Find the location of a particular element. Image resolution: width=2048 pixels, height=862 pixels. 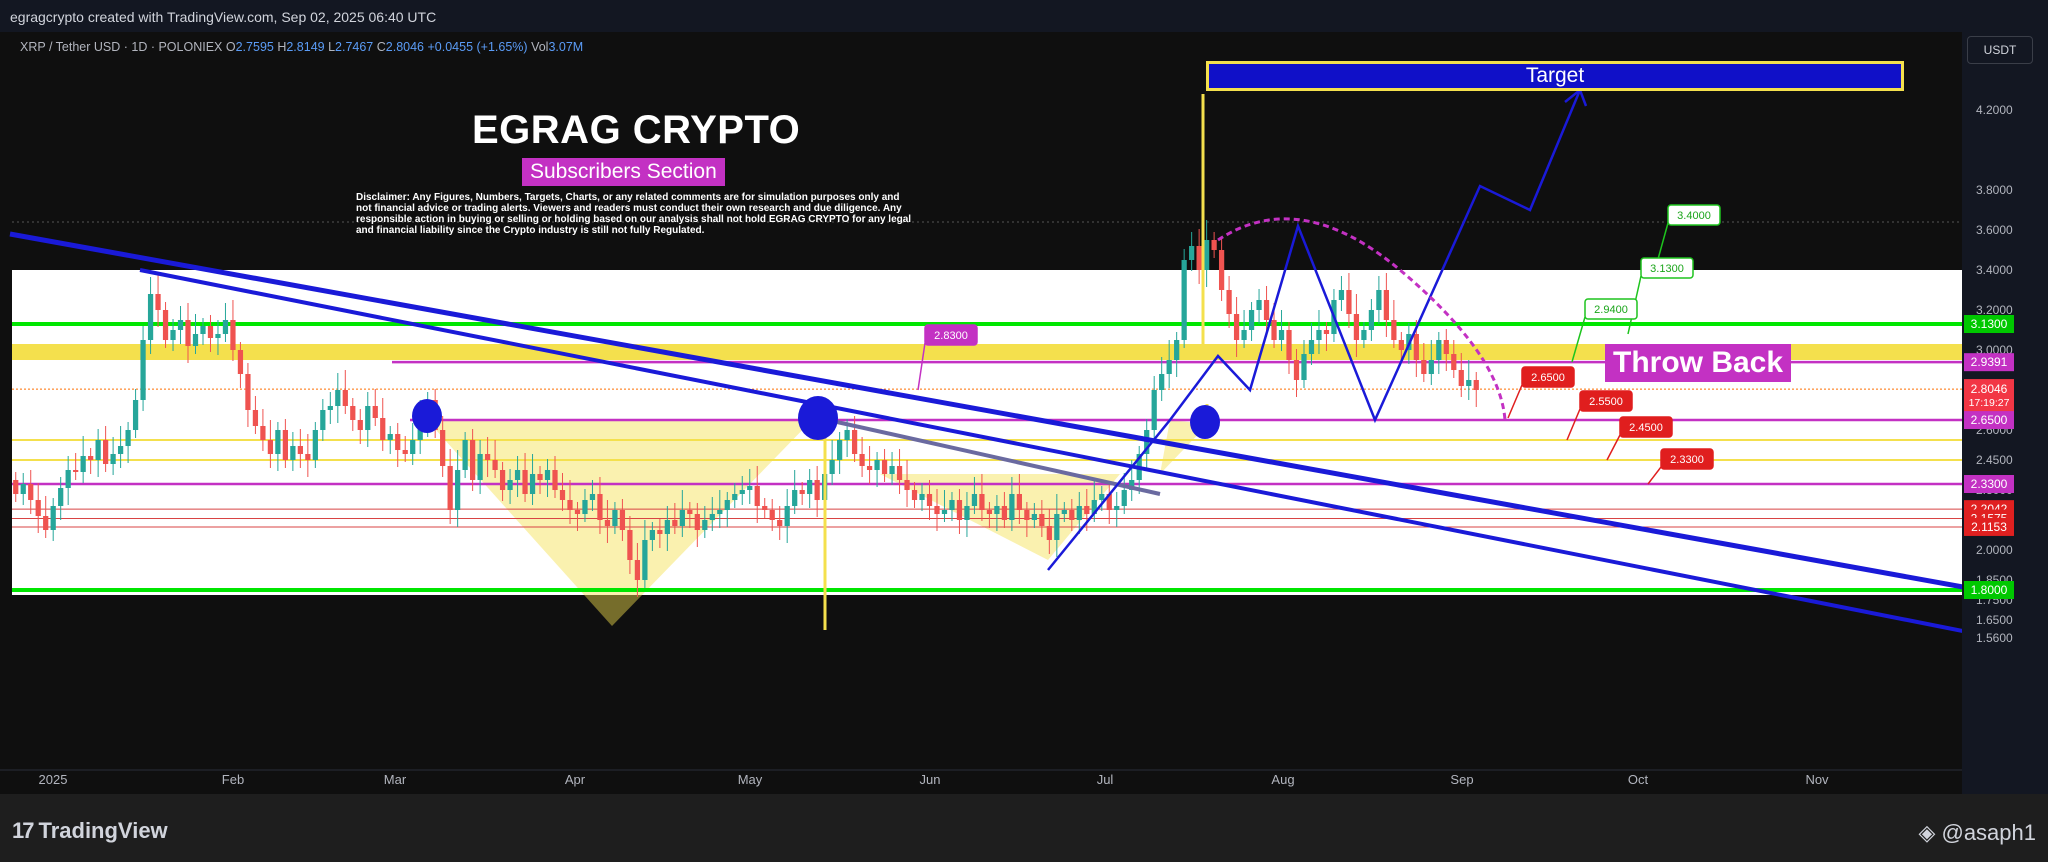

countdown-label: 17:19:27 is located at coordinates (1989, 403).